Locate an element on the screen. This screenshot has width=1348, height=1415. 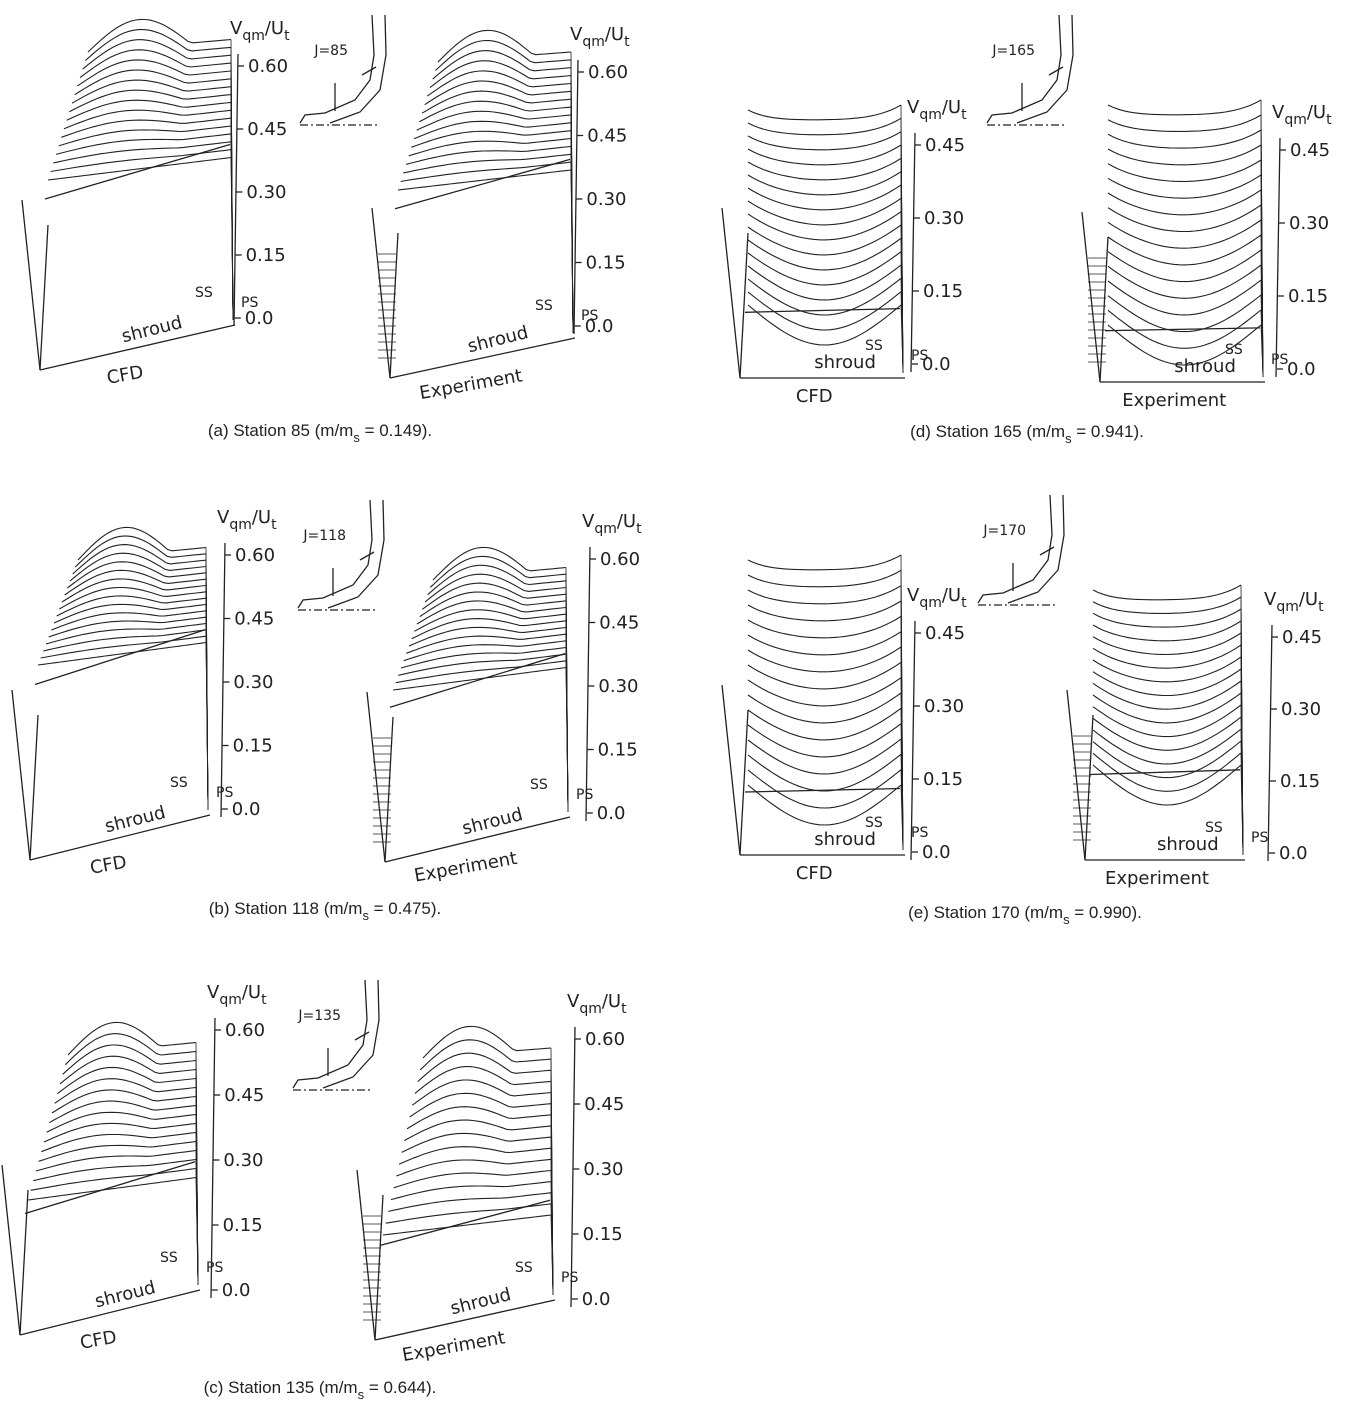
ss-label: SS is located at coordinates (524, 1268).